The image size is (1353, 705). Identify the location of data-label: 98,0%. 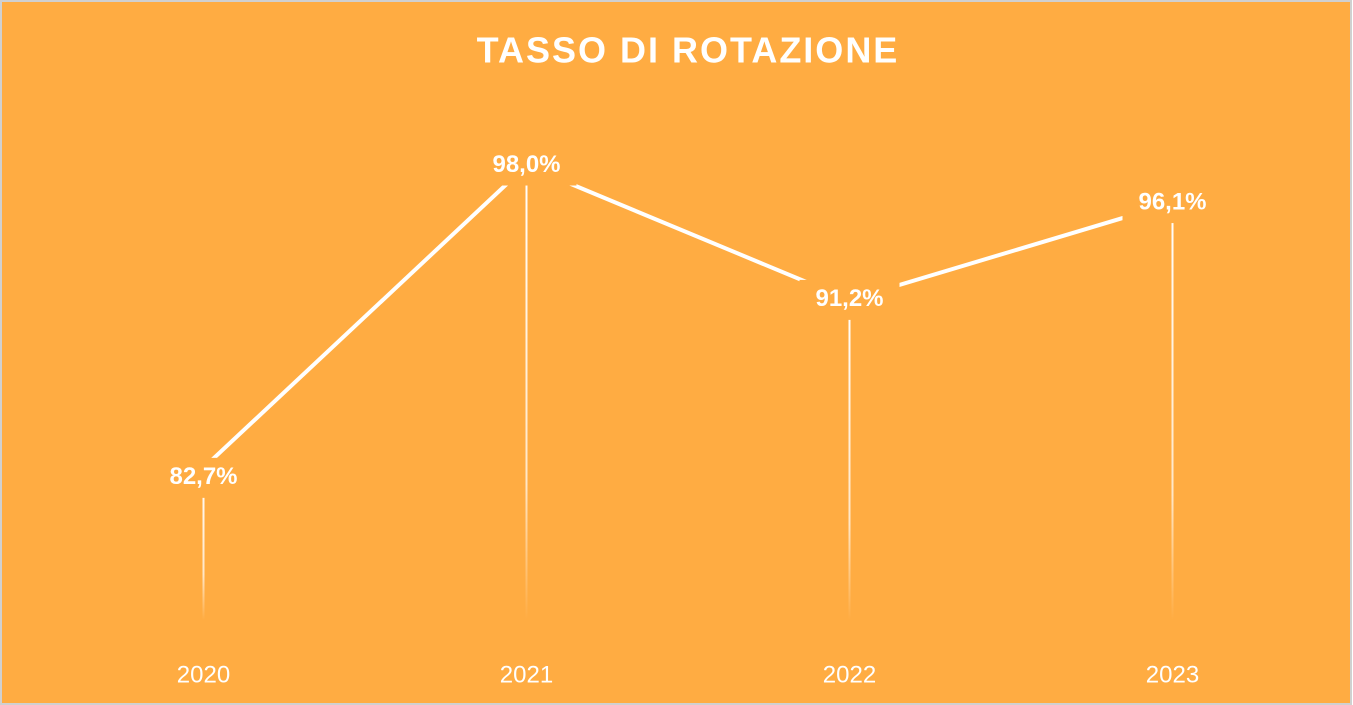
(526, 164).